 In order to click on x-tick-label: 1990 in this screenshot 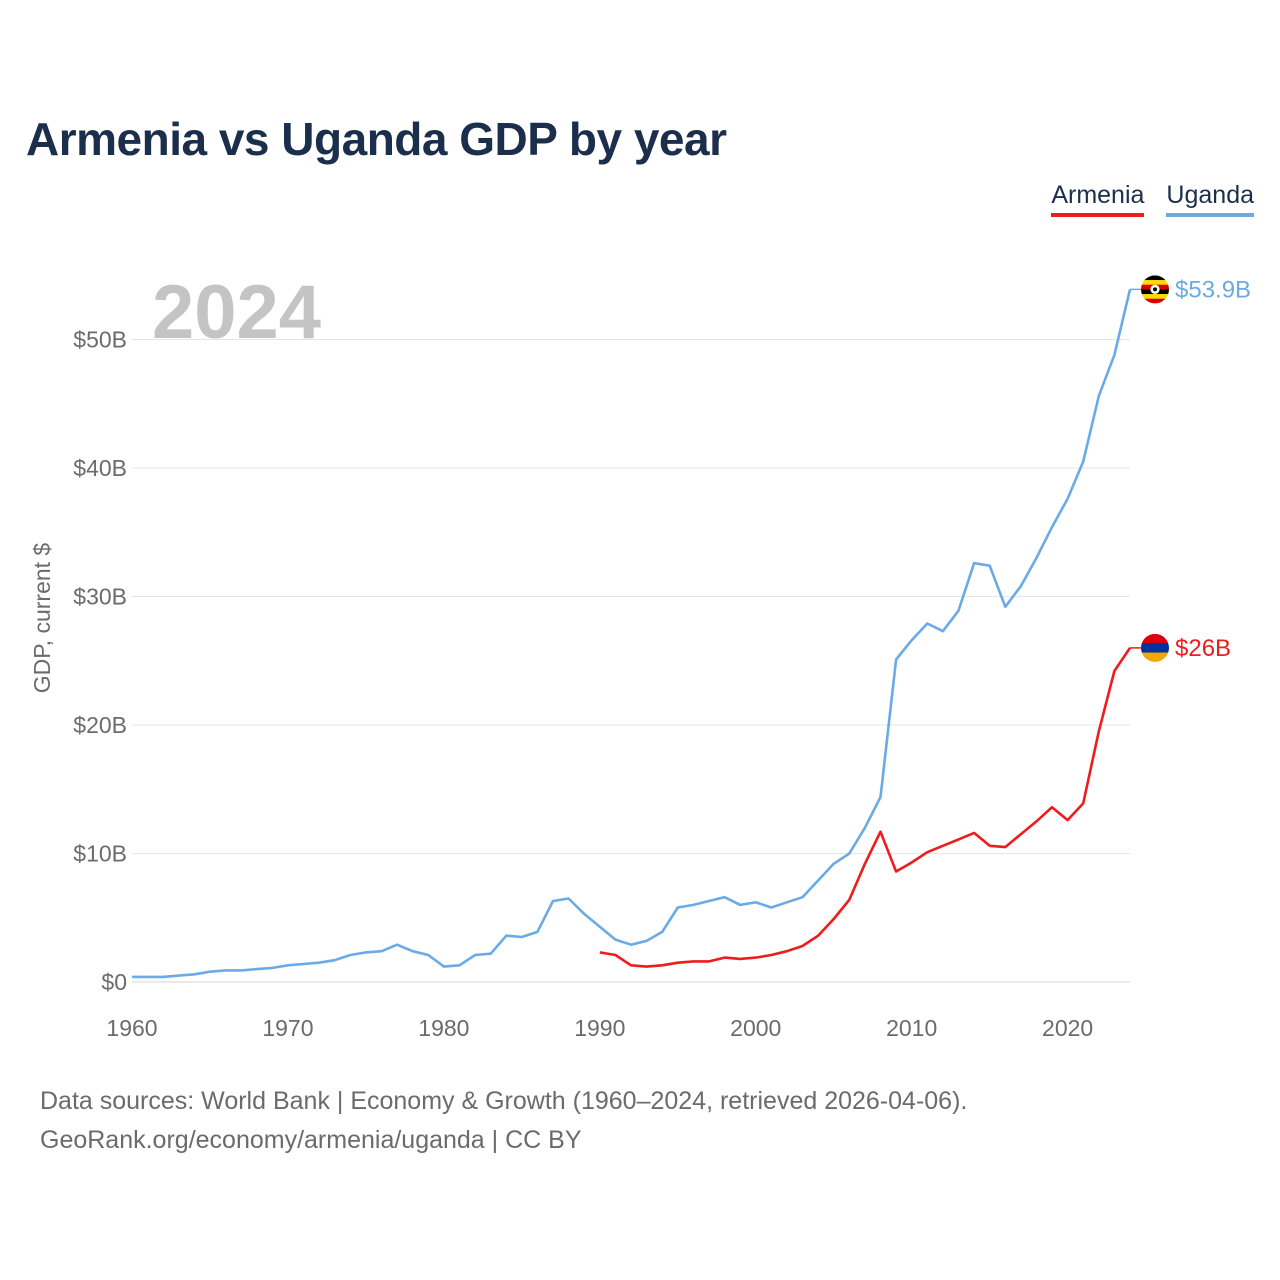, I will do `click(599, 1028)`.